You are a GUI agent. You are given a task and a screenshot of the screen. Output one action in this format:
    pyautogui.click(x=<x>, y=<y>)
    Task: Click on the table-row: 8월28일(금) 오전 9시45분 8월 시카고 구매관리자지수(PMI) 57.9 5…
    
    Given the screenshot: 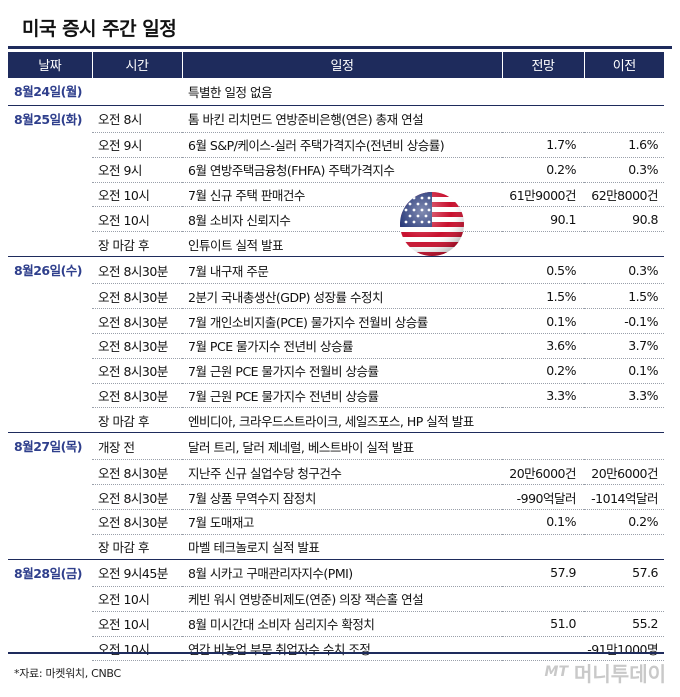 What is the action you would take?
    pyautogui.click(x=336, y=572)
    